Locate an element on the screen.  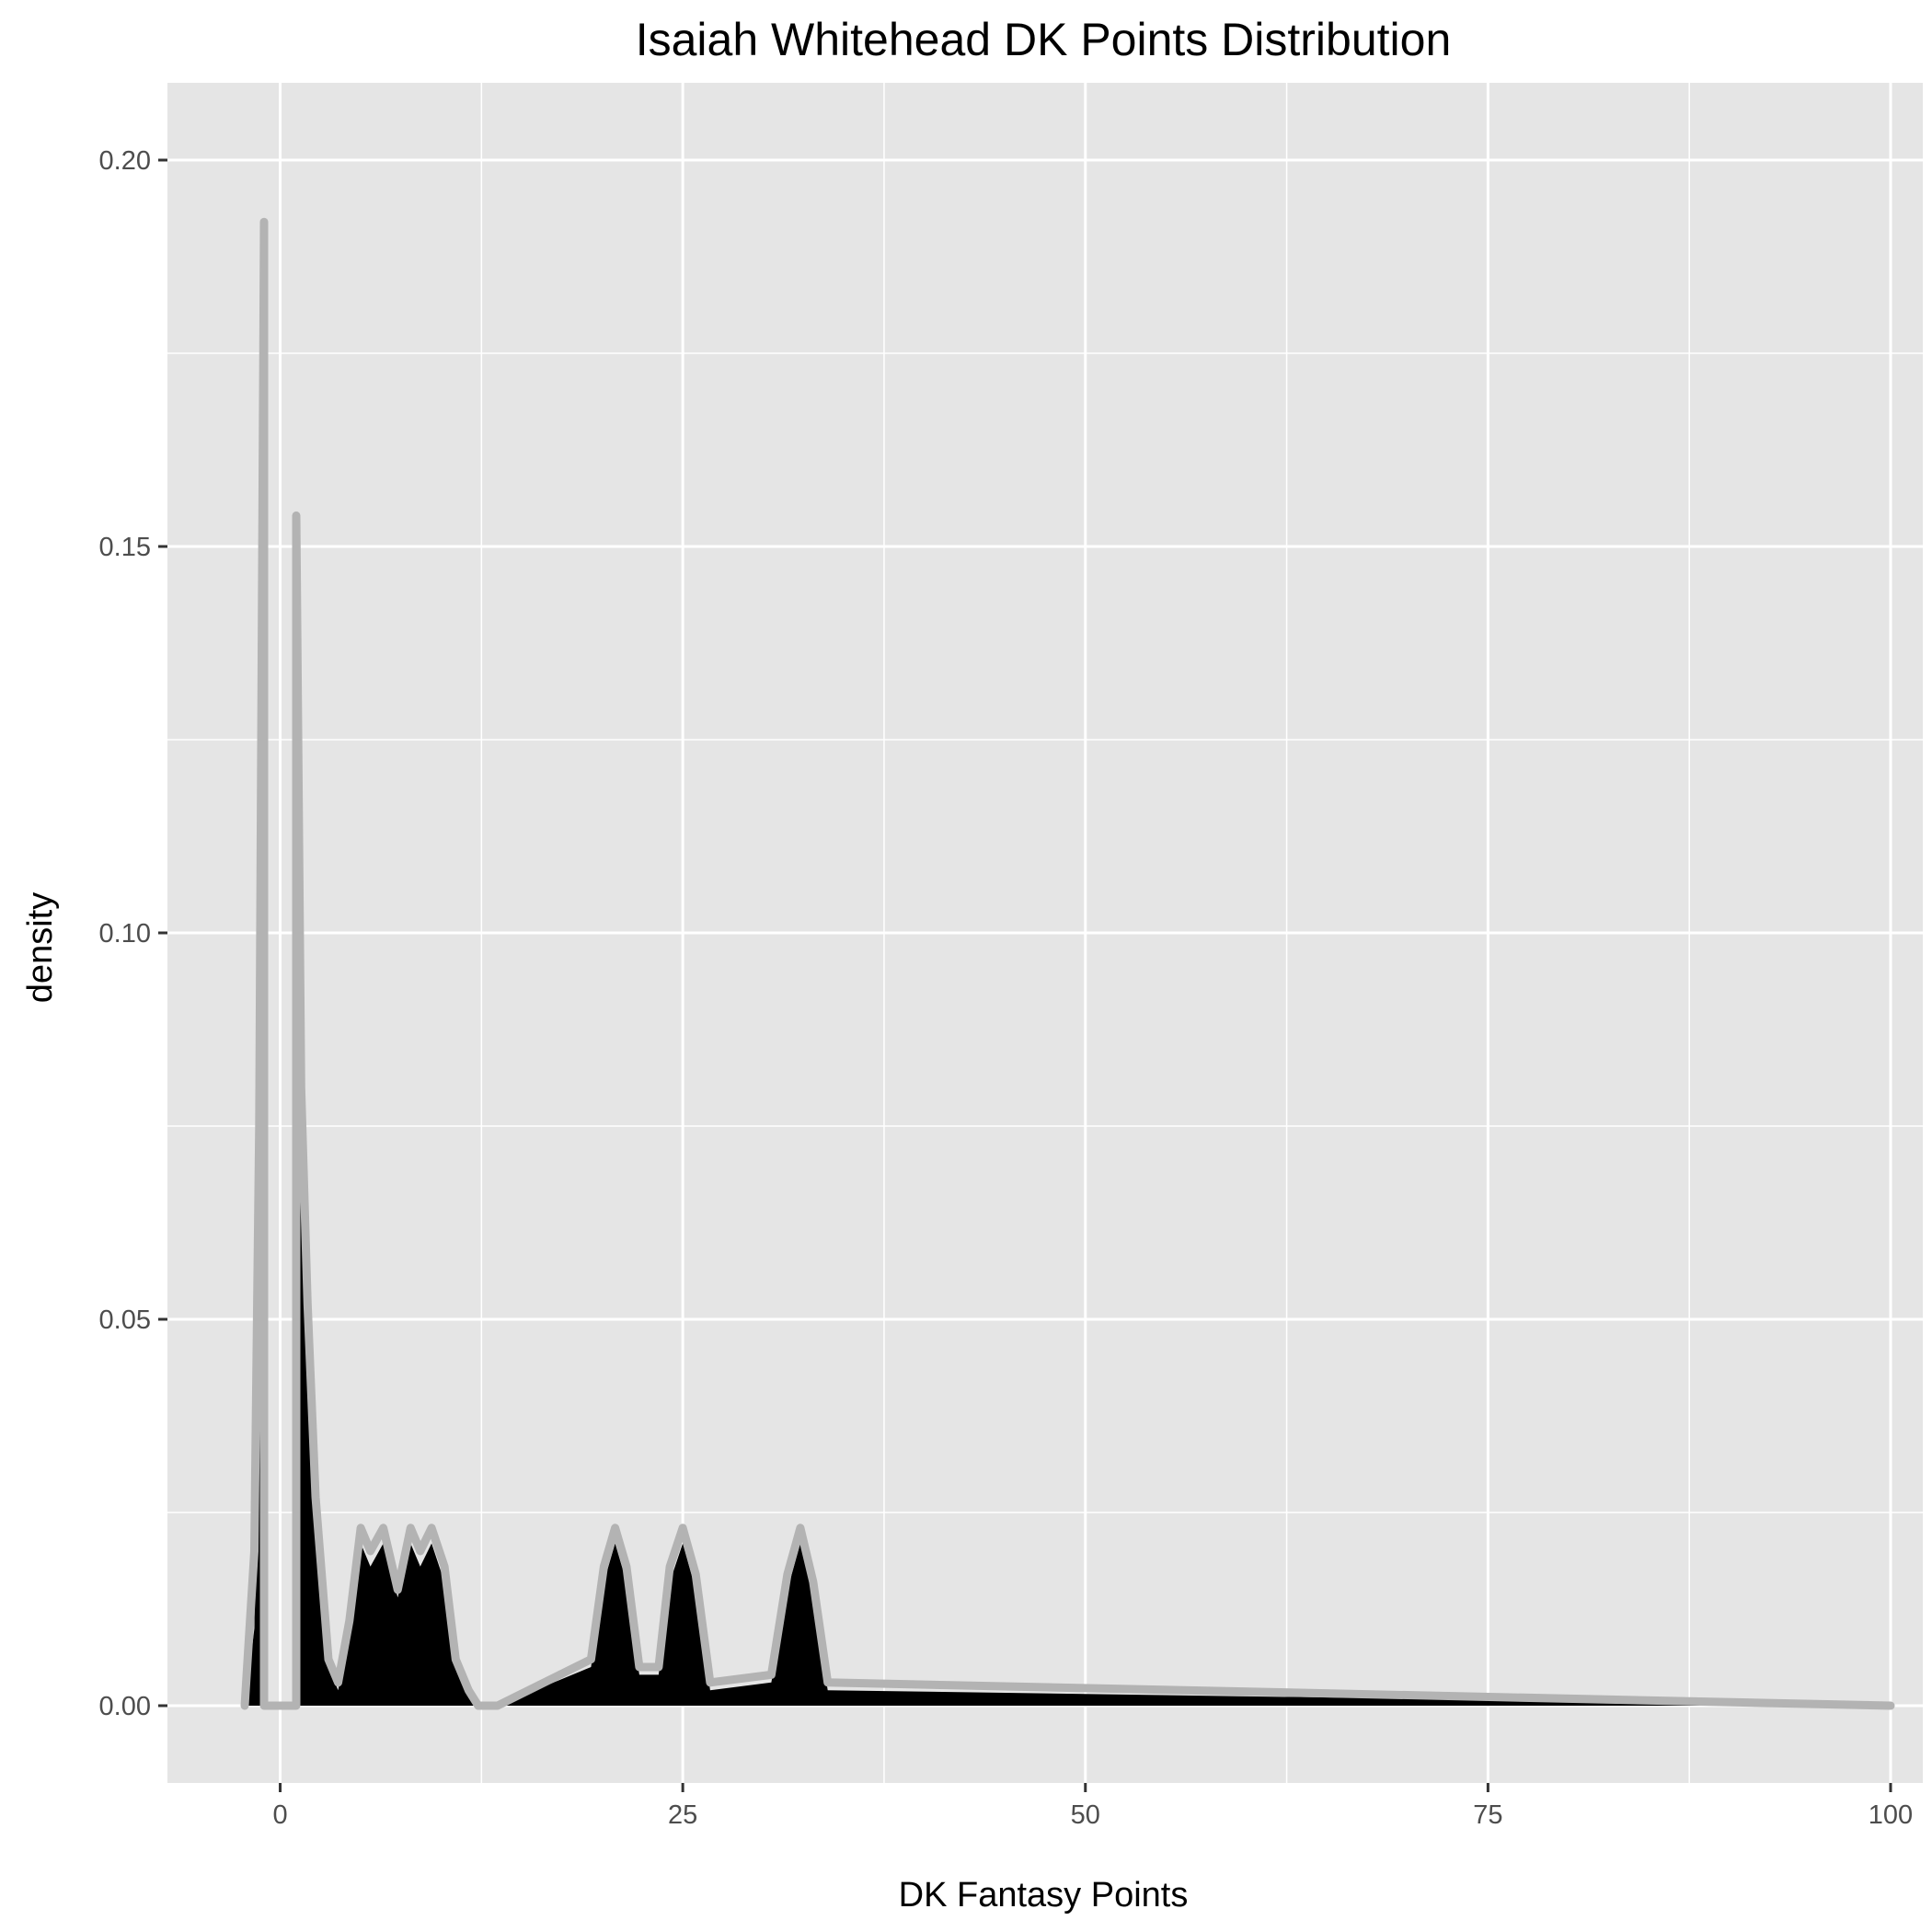
y-tick-label: 0.15 is located at coordinates (125, 547).